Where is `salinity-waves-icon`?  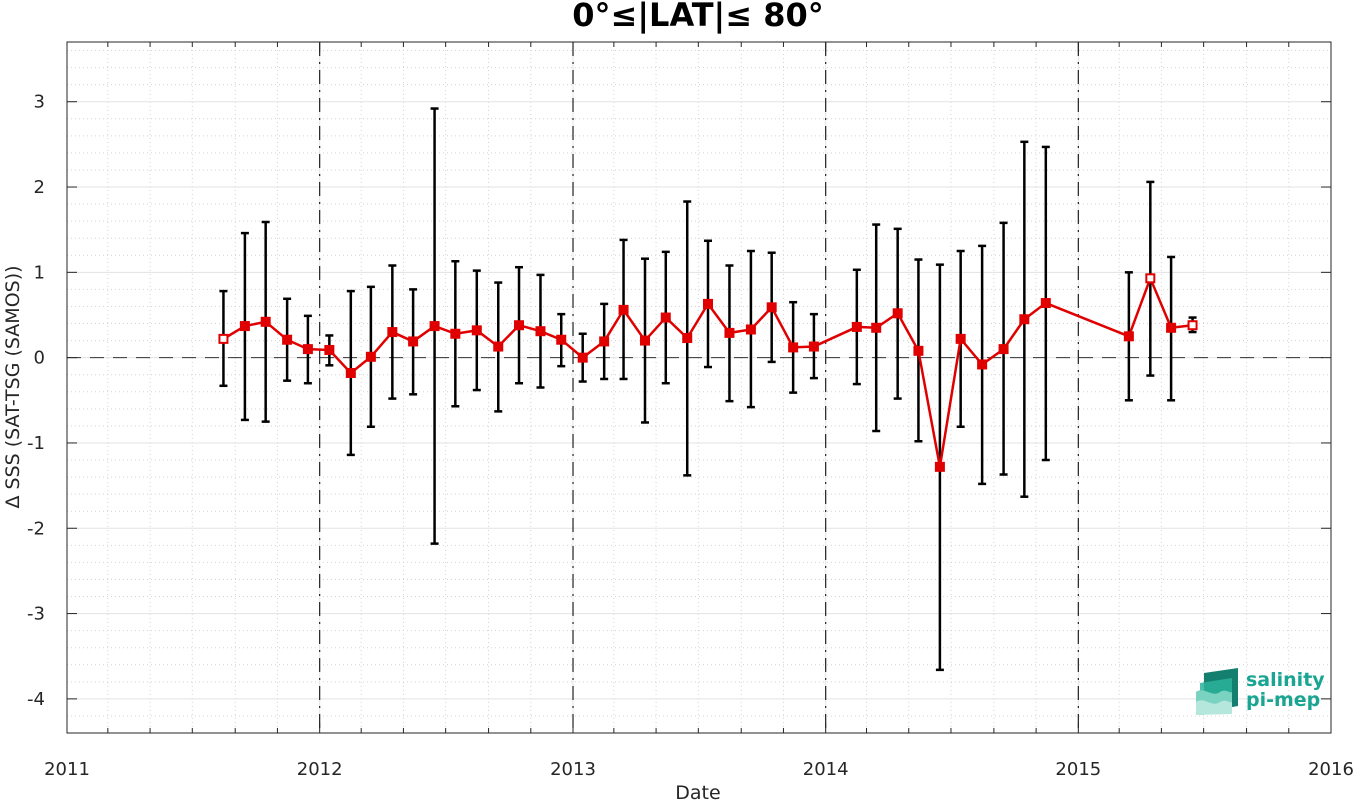
salinity-waves-icon is located at coordinates (1217, 691).